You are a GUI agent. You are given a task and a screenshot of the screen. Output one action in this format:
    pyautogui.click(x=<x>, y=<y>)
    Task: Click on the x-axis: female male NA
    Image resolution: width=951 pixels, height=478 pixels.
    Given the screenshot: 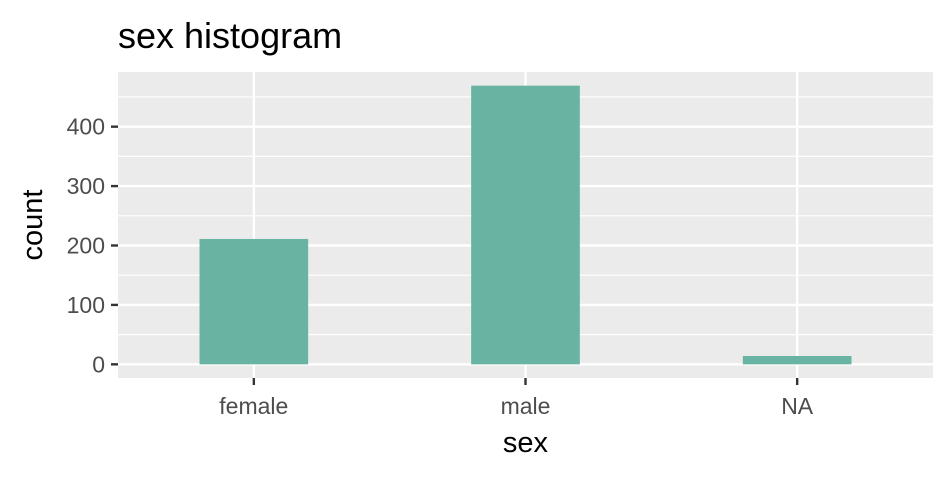 What is the action you would take?
    pyautogui.click(x=516, y=398)
    